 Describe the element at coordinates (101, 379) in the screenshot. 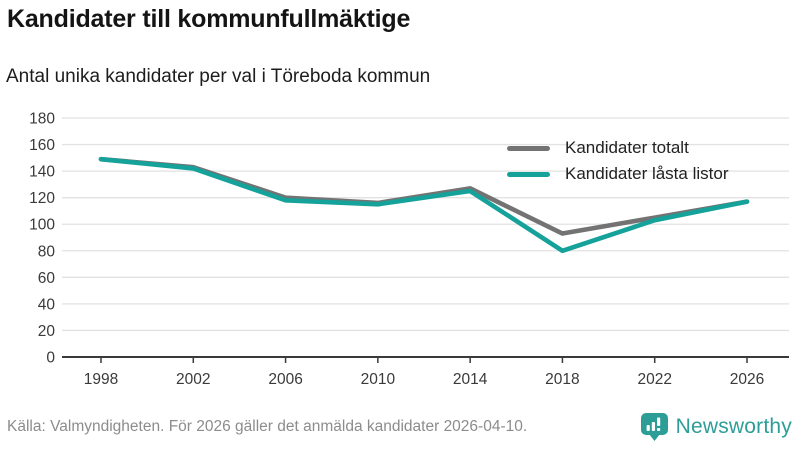

I see `svg-text: 1998` at that location.